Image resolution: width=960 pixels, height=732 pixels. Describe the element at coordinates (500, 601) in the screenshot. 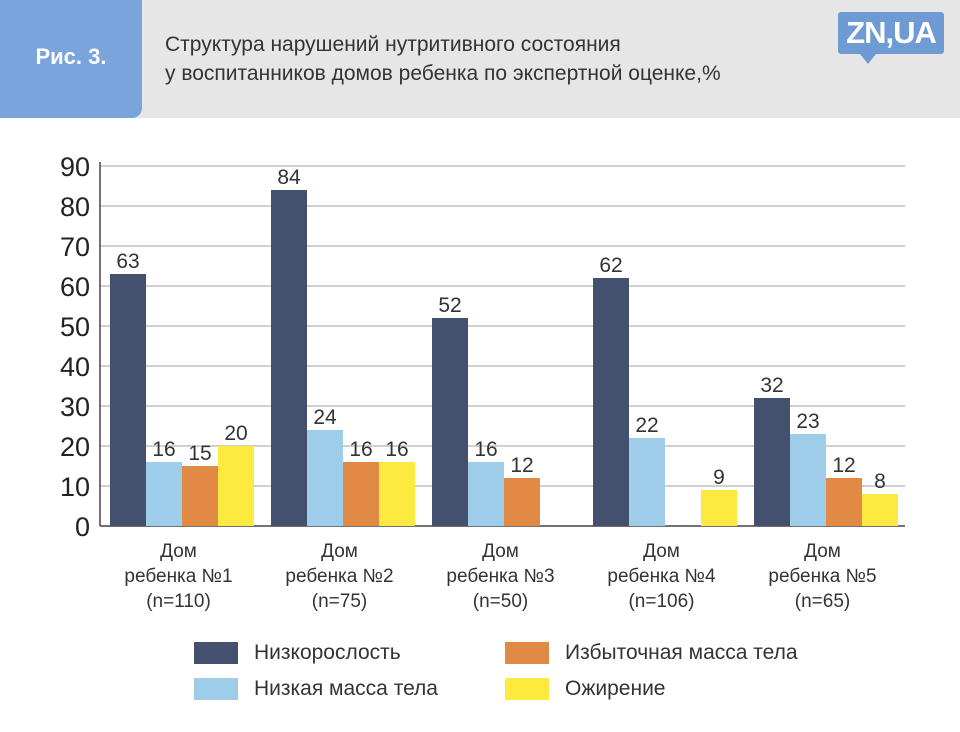

I see `x-category-label: (n=50)` at that location.